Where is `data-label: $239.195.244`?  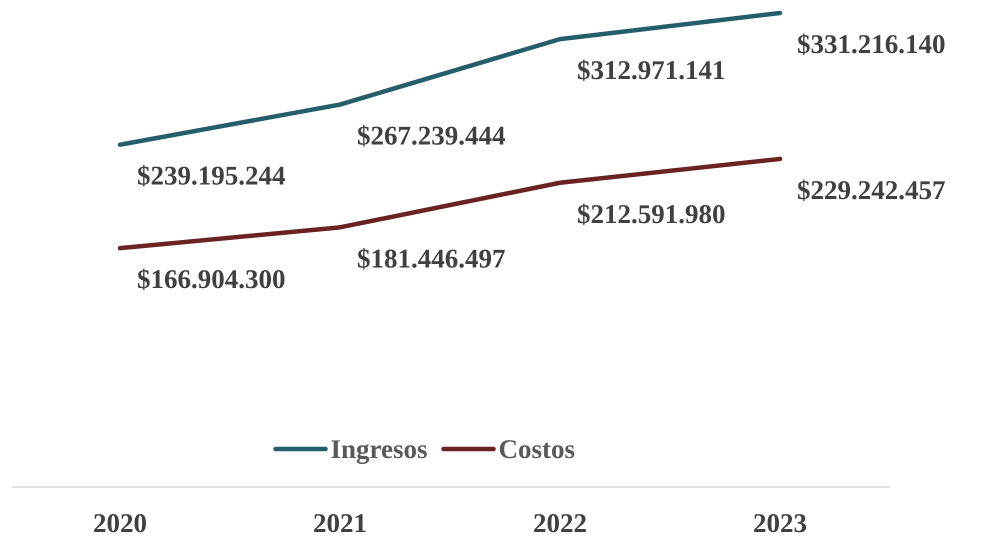
data-label: $239.195.244 is located at coordinates (211, 175).